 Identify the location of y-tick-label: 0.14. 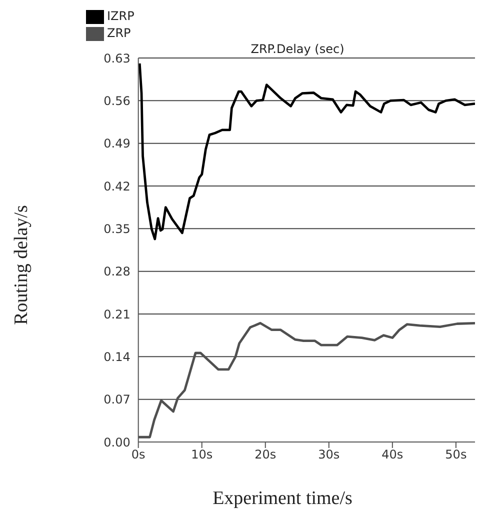
(117, 357).